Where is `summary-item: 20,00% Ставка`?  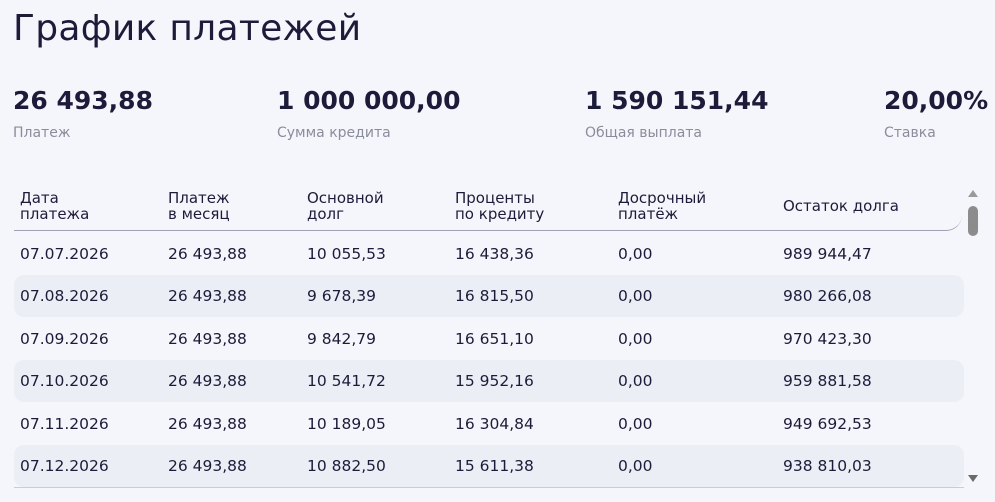 summary-item: 20,00% Ставка is located at coordinates (936, 113).